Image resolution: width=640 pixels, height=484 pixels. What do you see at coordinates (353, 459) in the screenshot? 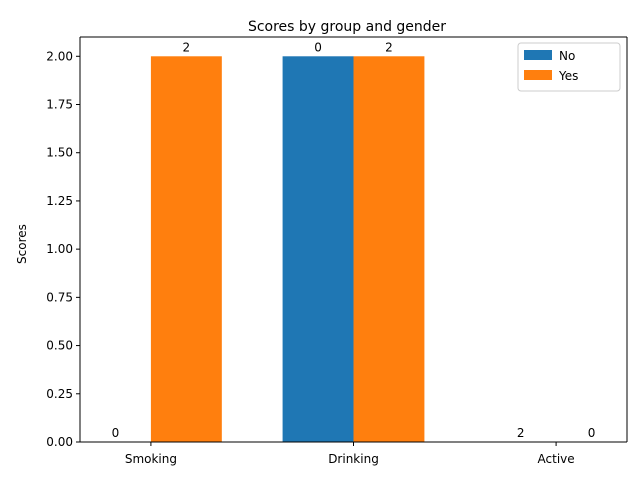
I see `x-tick-label: Drinking` at bounding box center [353, 459].